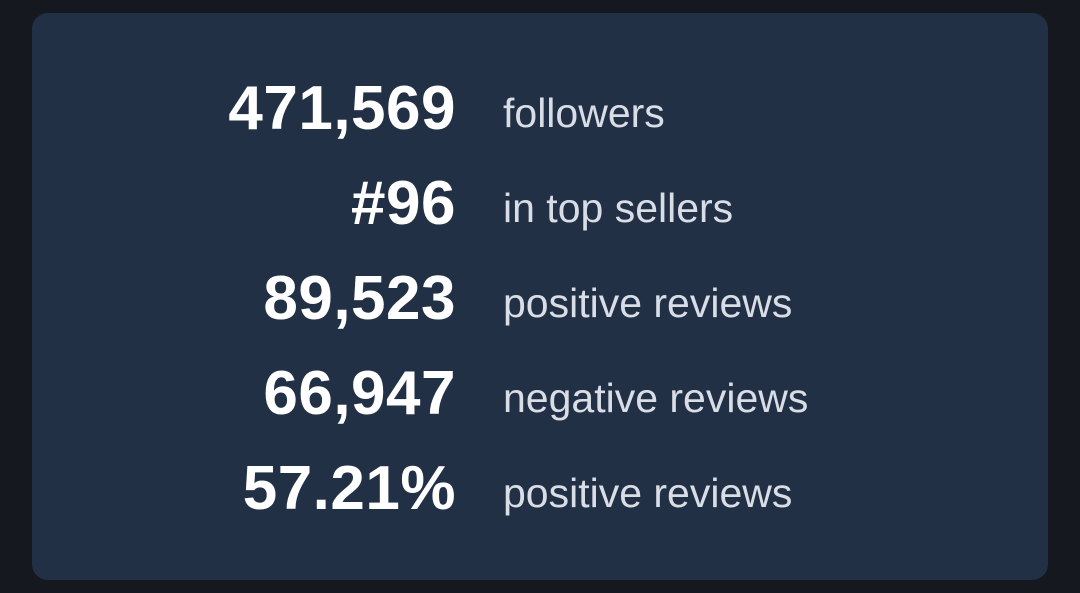  Describe the element at coordinates (359, 298) in the screenshot. I see `positive-reviews-count: 89,523` at that location.